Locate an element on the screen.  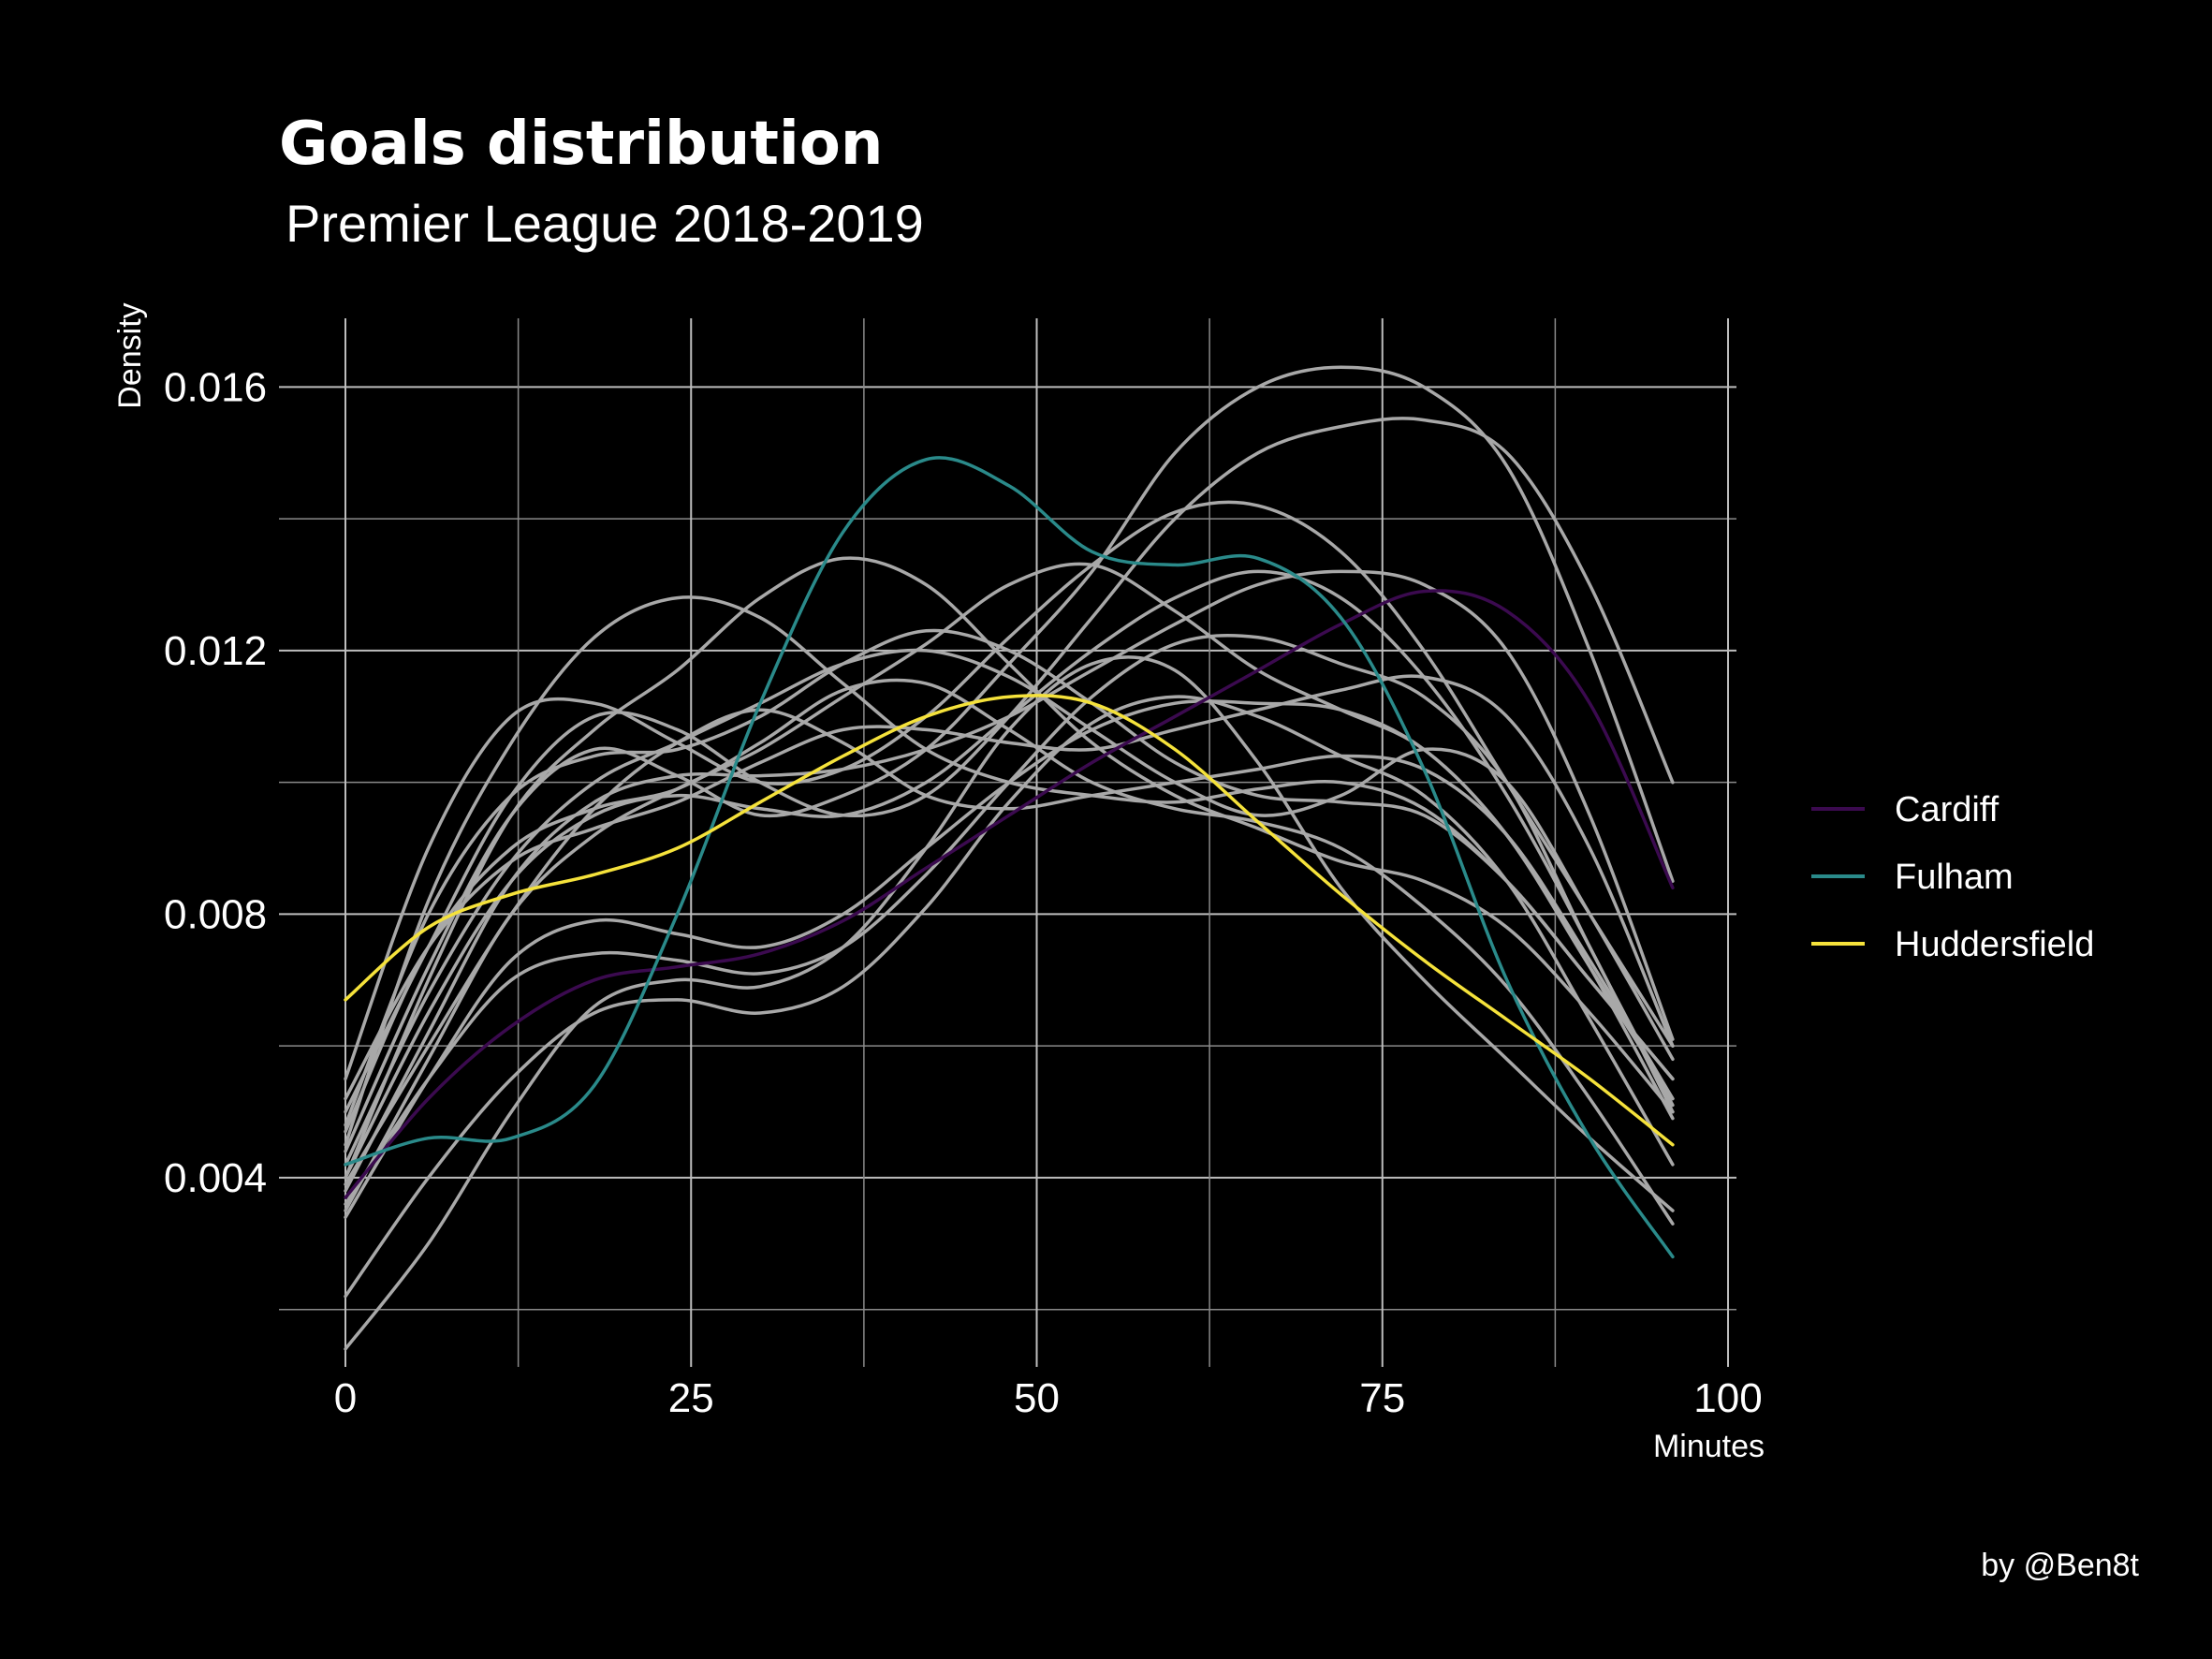
y-tick-label: 0.004 is located at coordinates (215, 1178).